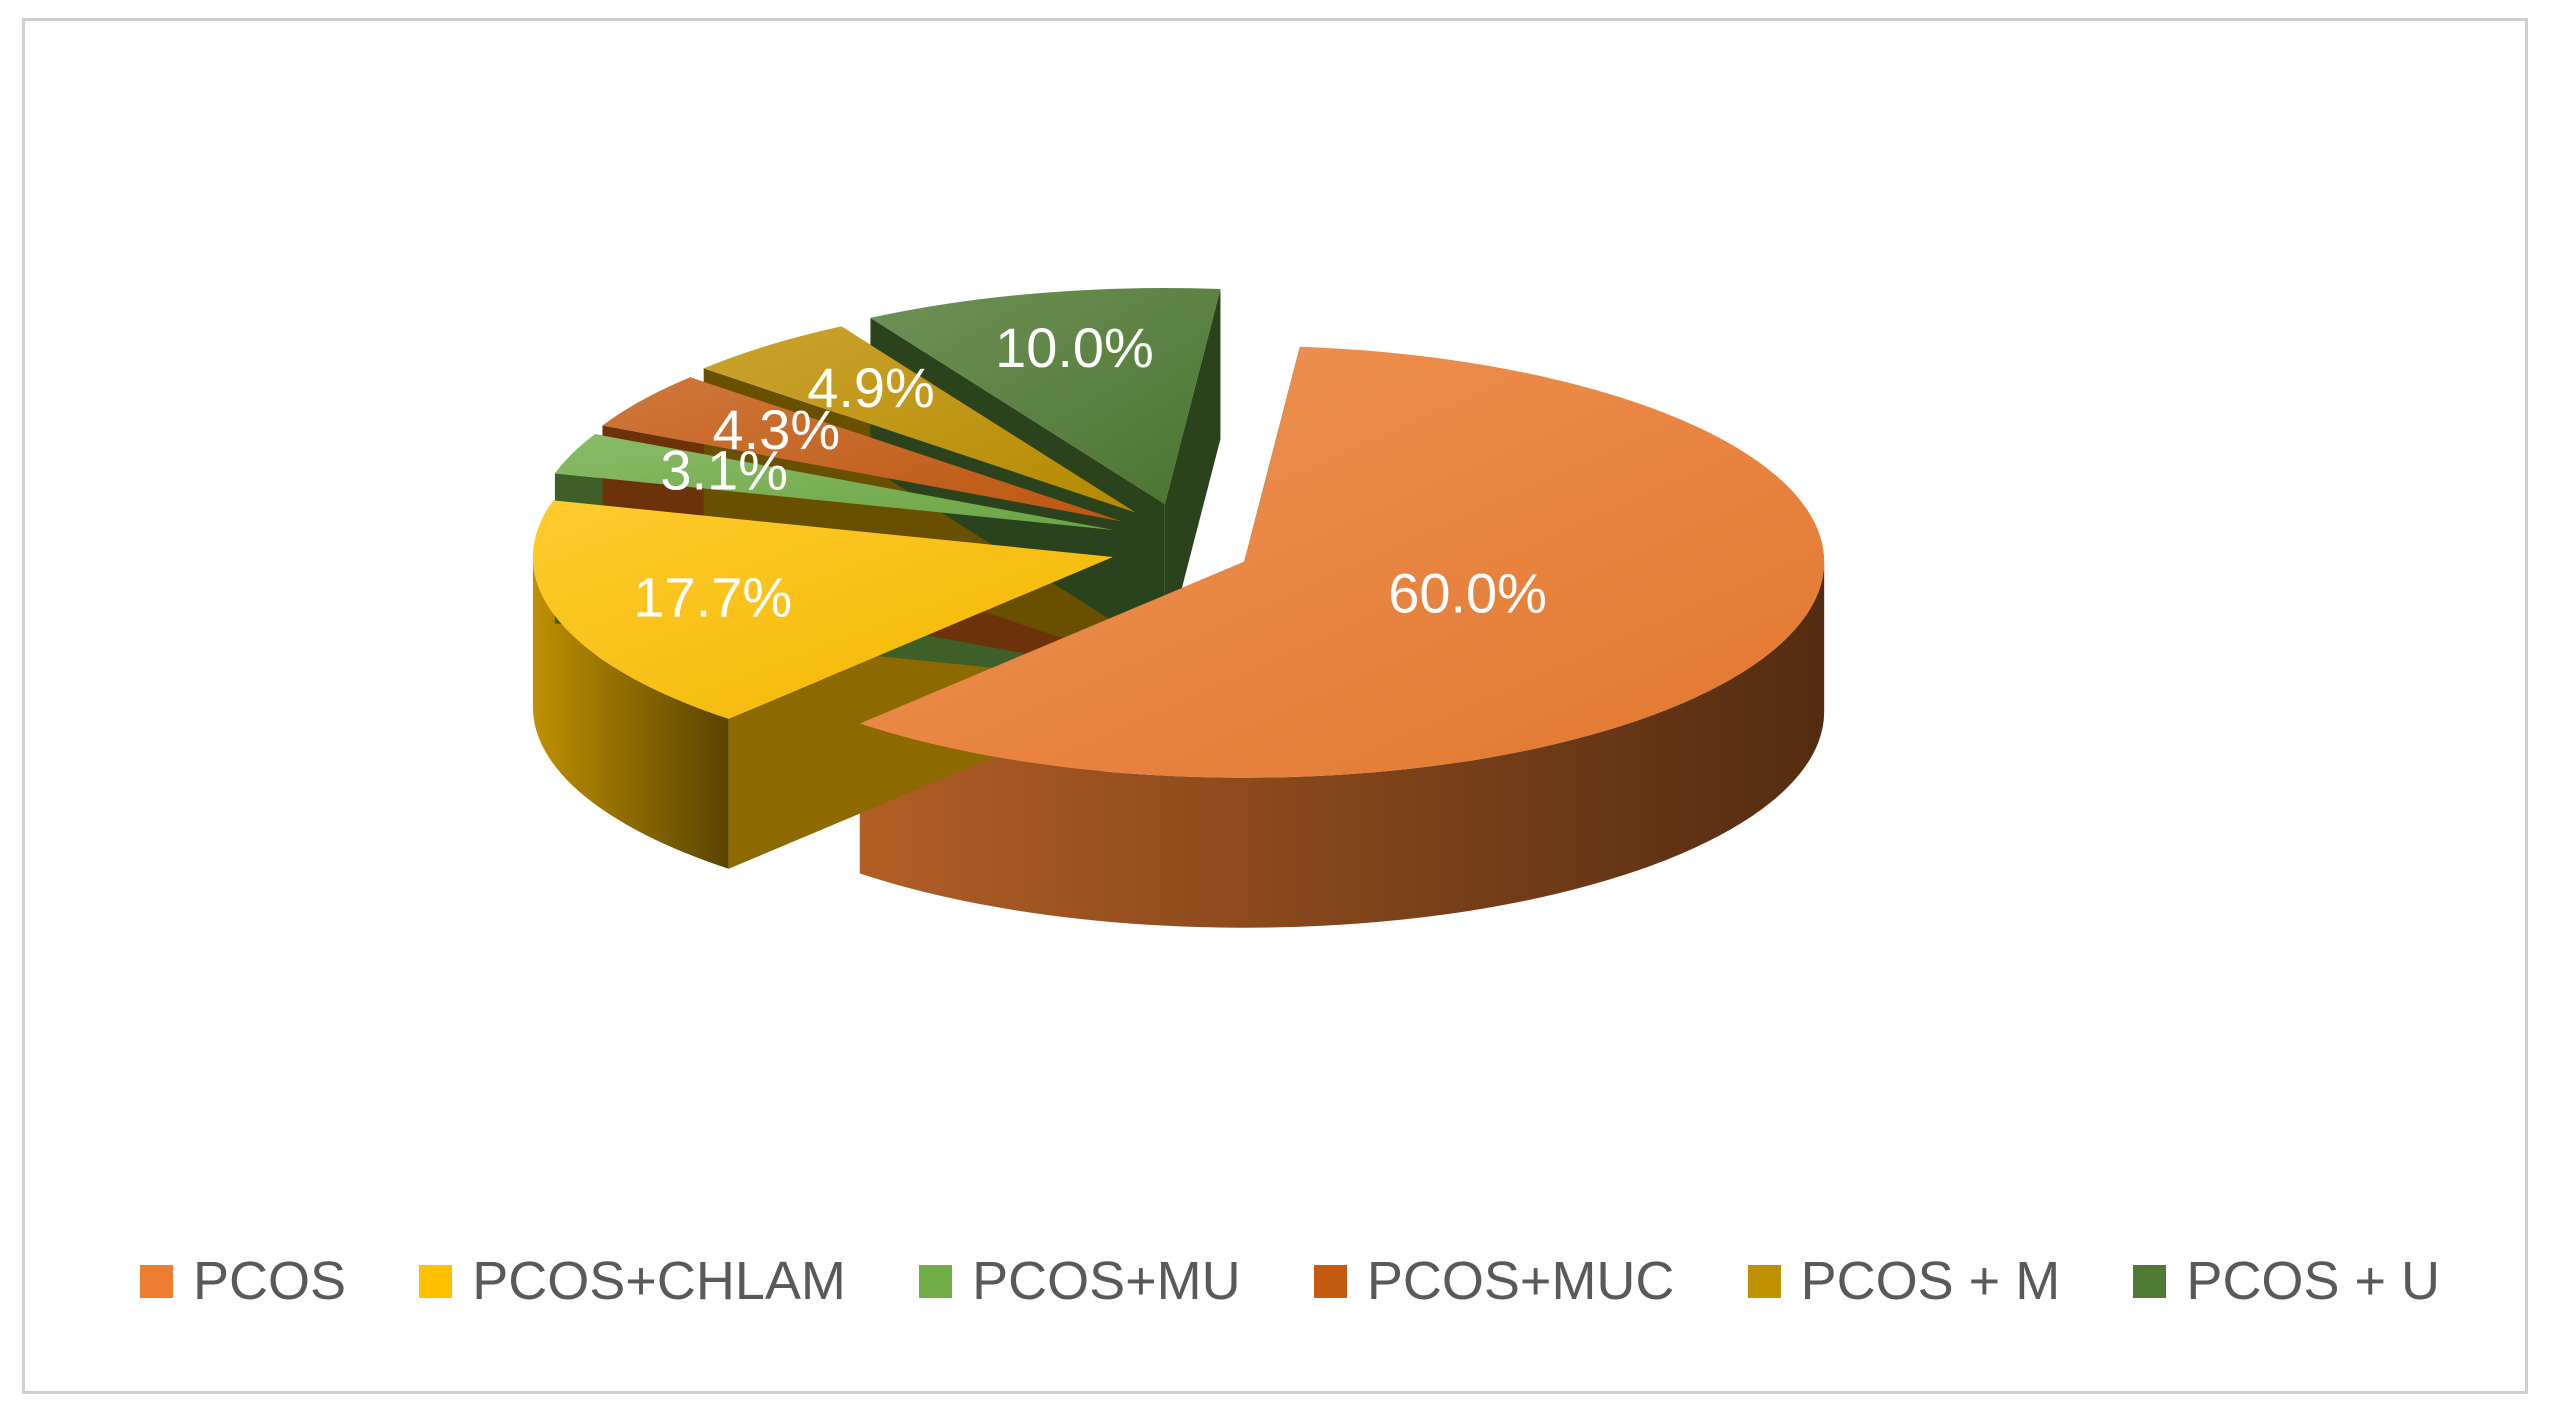 The width and height of the screenshot is (2555, 1419). I want to click on legend-item-pcos-mu: PCOS+MU, so click(1080, 1281).